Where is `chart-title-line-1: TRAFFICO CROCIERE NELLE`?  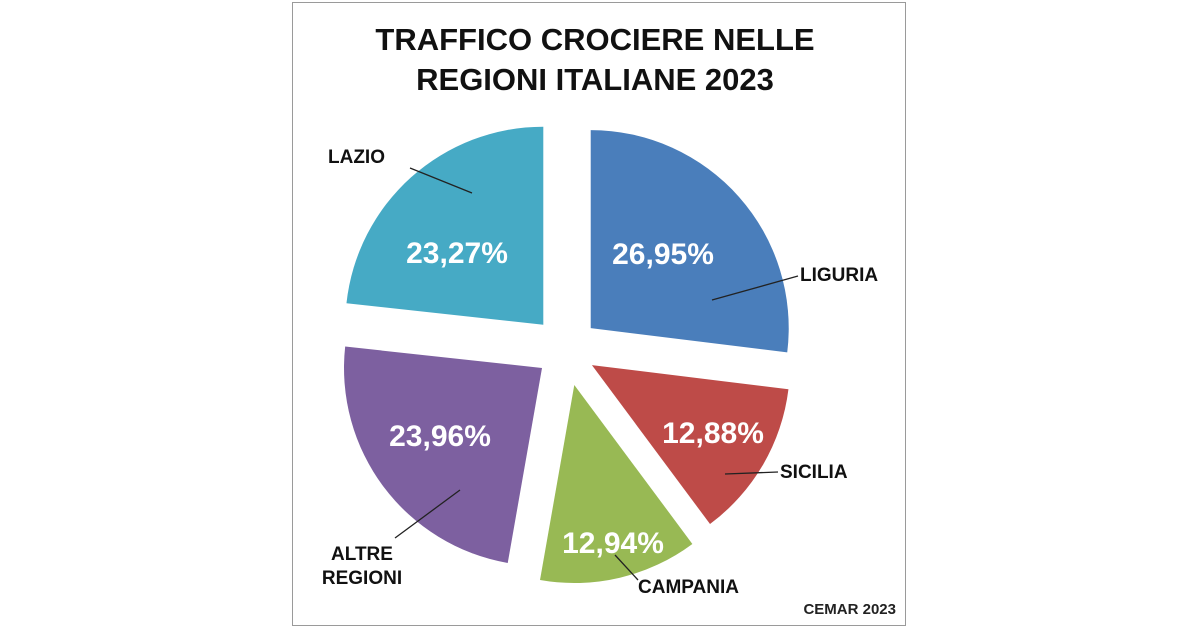 chart-title-line-1: TRAFFICO CROCIERE NELLE is located at coordinates (594, 39).